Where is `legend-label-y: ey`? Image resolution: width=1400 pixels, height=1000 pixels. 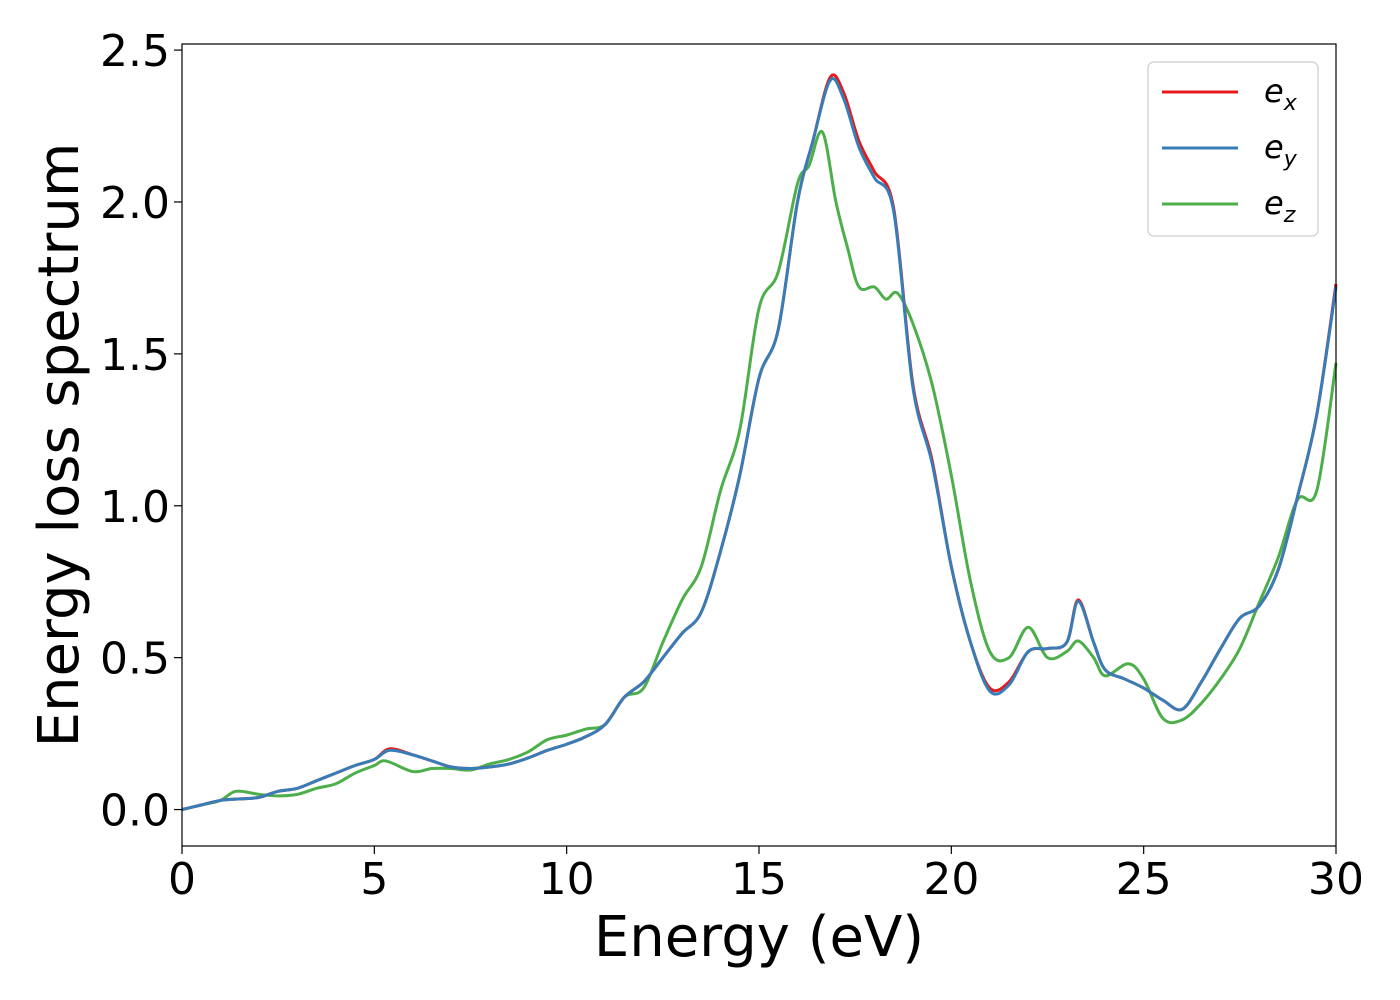
legend-label-y: ey is located at coordinates (1281, 150).